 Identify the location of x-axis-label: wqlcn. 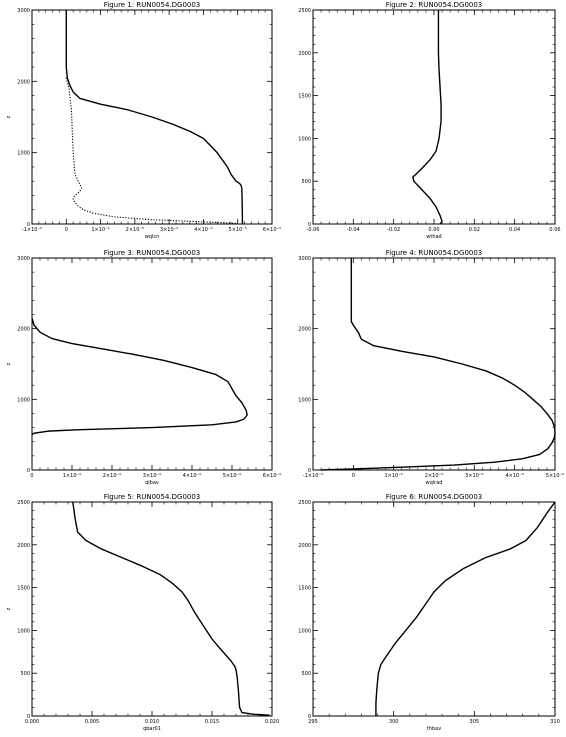
(152, 237).